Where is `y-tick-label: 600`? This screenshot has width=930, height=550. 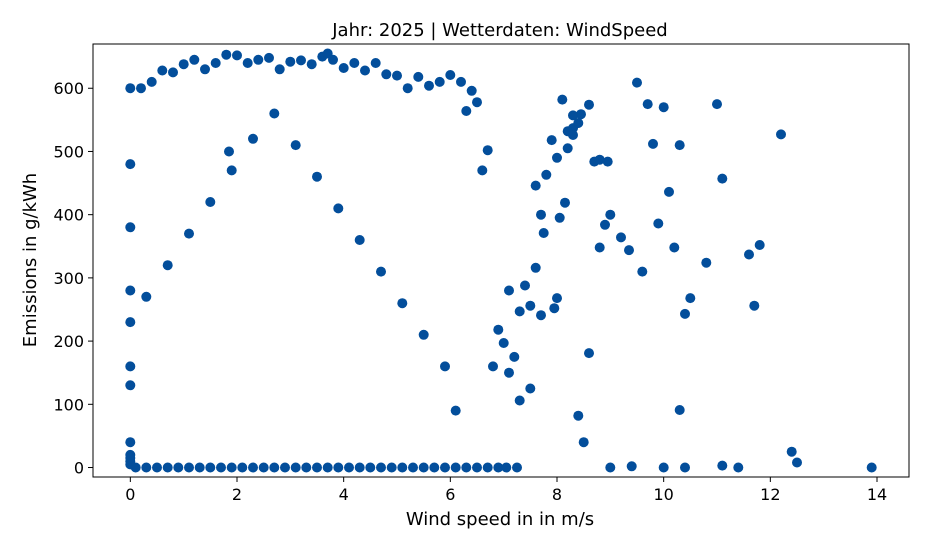
y-tick-label: 600 is located at coordinates (68, 88).